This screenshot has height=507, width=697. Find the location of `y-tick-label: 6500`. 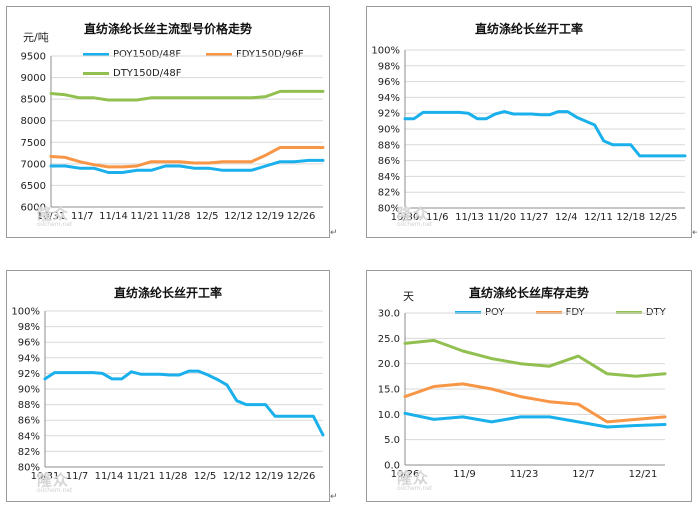

y-tick-label: 6500 is located at coordinates (33, 186).